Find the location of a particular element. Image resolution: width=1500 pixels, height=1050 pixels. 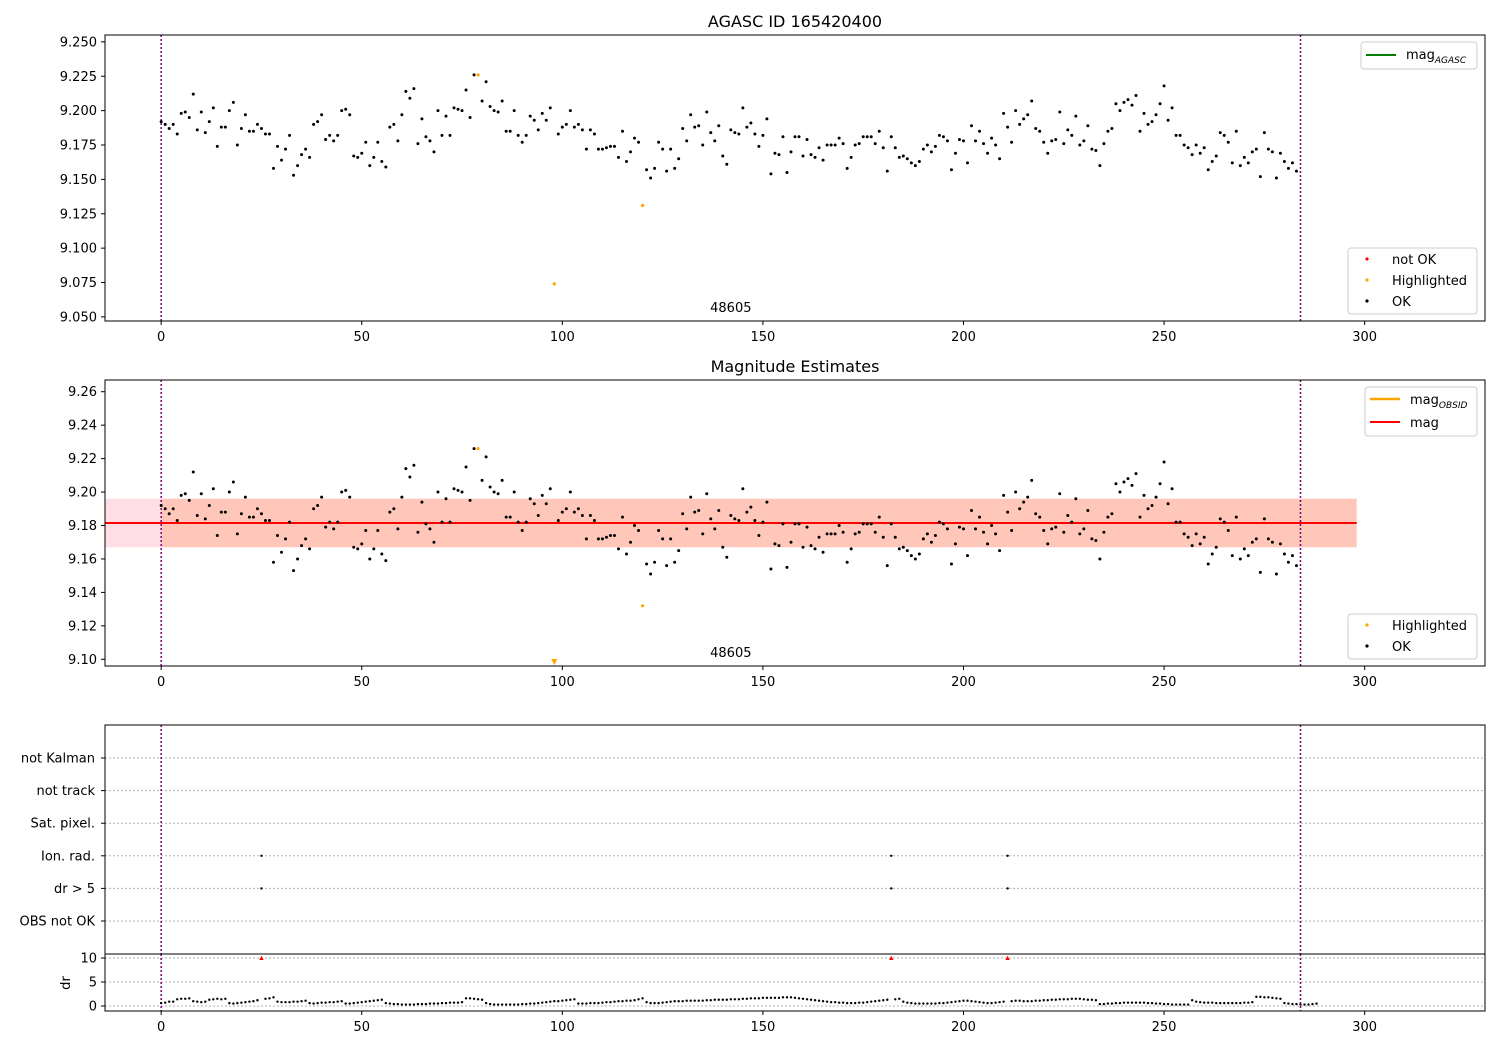

dr-flagged-marker is located at coordinates (261, 957).